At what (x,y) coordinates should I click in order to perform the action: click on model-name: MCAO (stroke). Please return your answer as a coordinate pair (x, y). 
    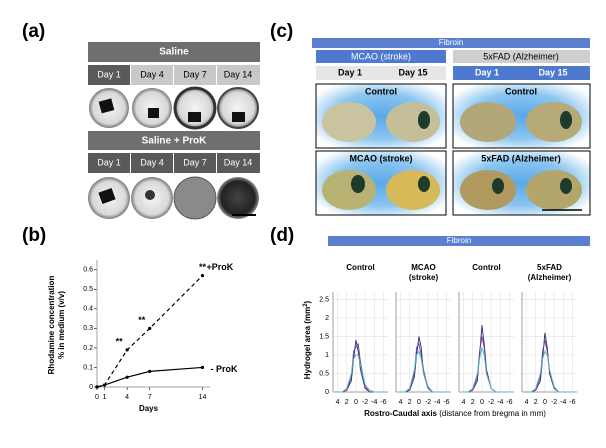
    Looking at the image, I should click on (381, 56).